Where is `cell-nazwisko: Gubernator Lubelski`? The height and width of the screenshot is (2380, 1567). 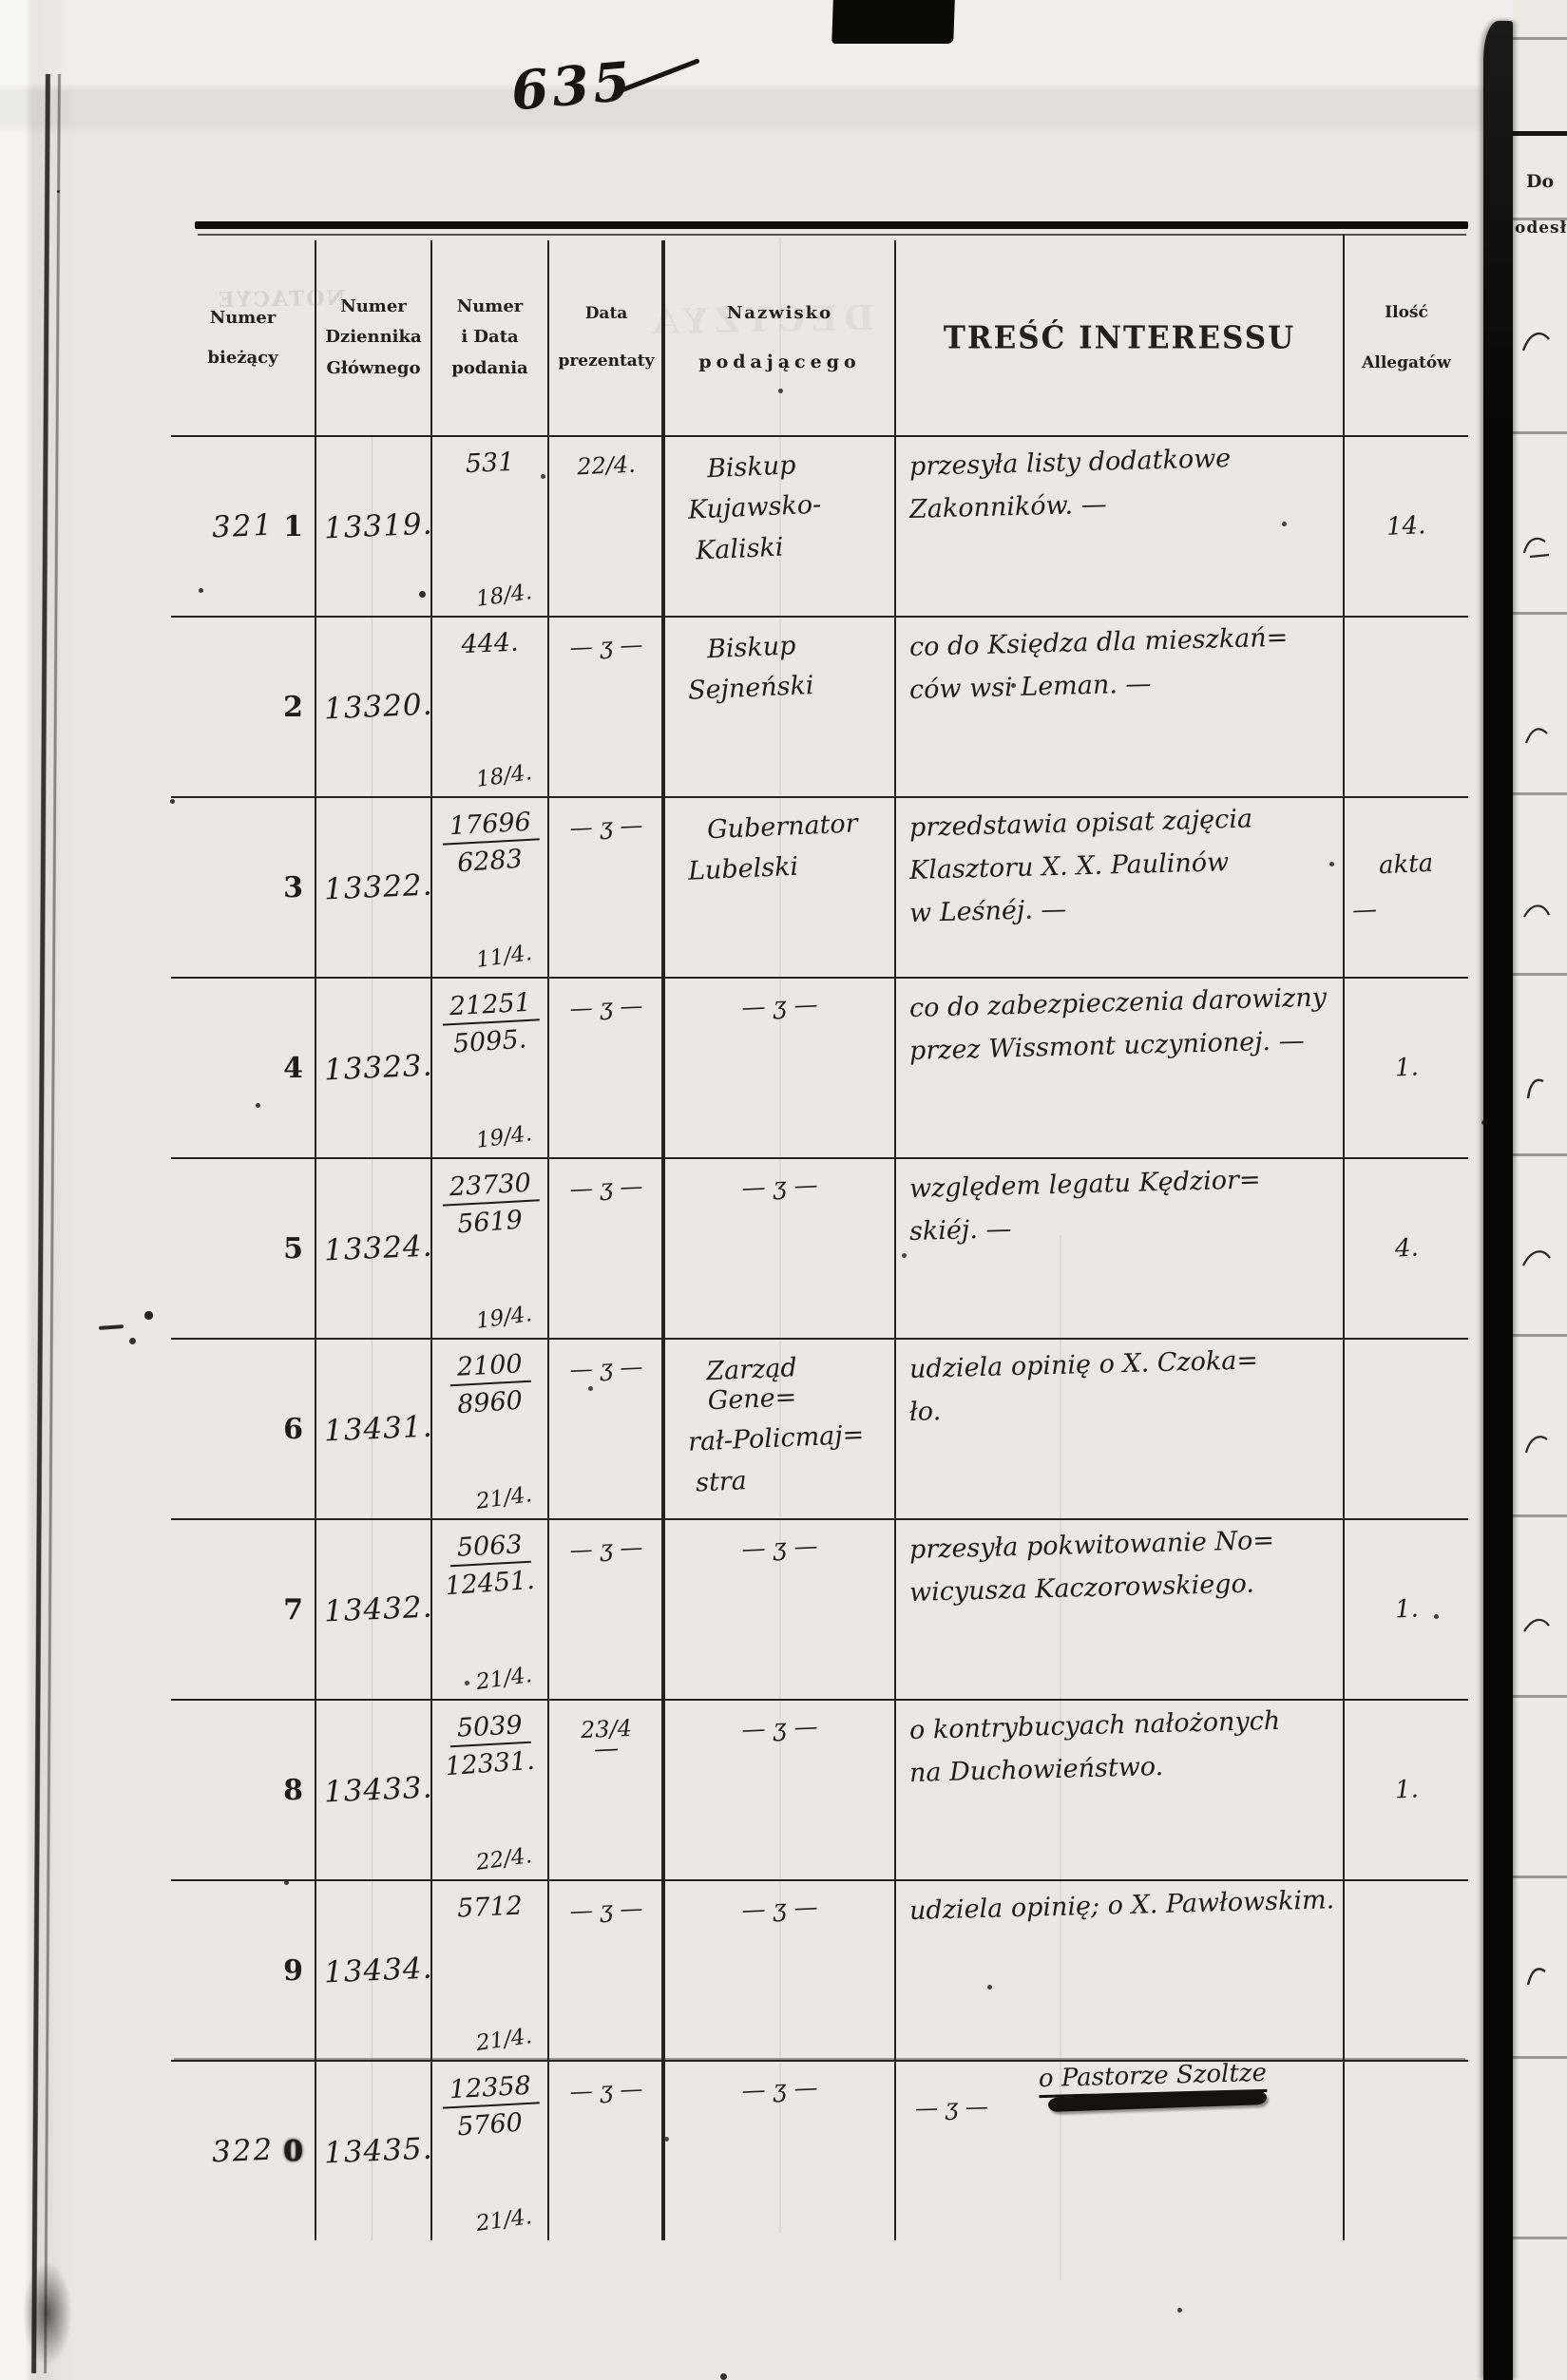
cell-nazwisko: Gubernator Lubelski is located at coordinates (780, 888).